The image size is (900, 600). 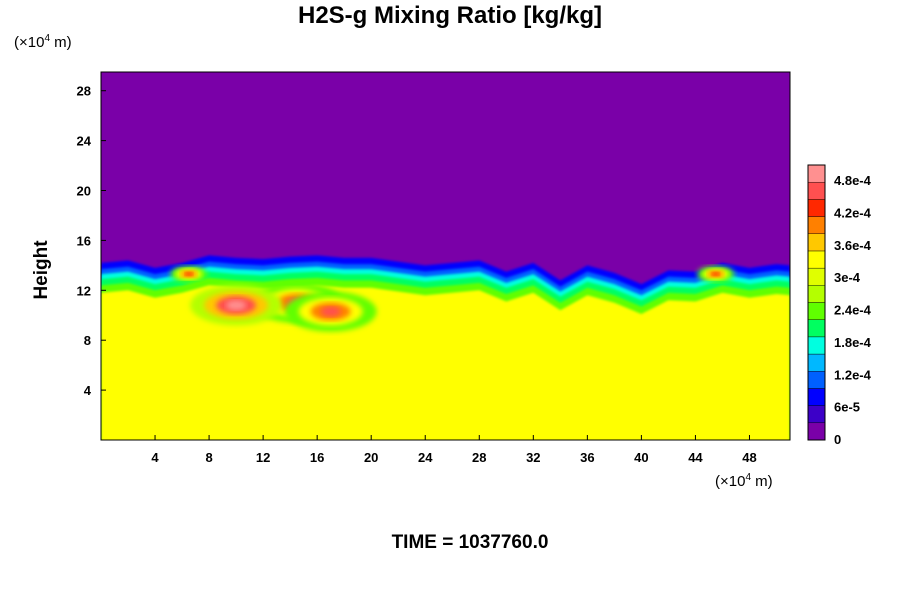 I want to click on x-tick-label: 48, so click(x=749, y=457).